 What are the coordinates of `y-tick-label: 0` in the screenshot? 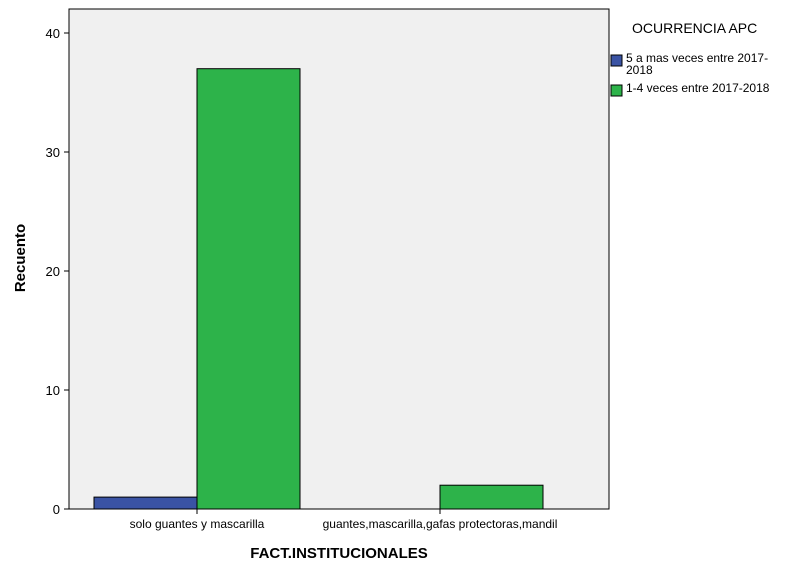 It's located at (56, 509).